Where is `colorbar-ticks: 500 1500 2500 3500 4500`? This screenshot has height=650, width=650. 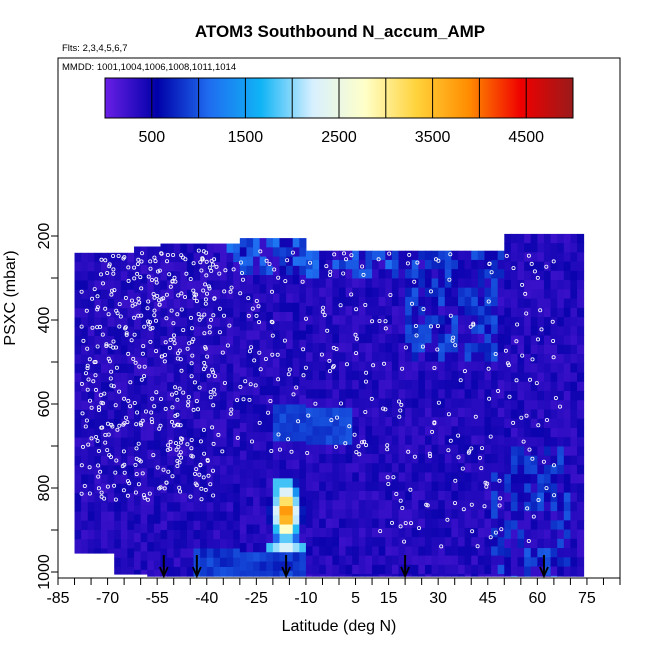
colorbar-ticks: 500 1500 2500 3500 4500 is located at coordinates (341, 112).